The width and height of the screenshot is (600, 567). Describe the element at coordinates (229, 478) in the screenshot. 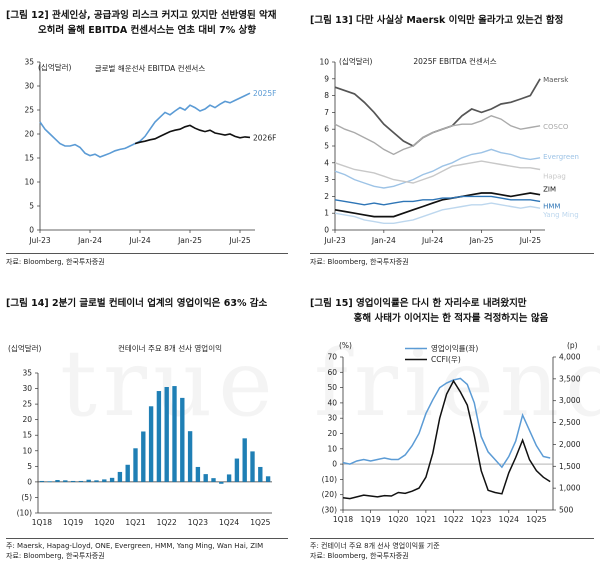

I see `bar-1Q24` at that location.